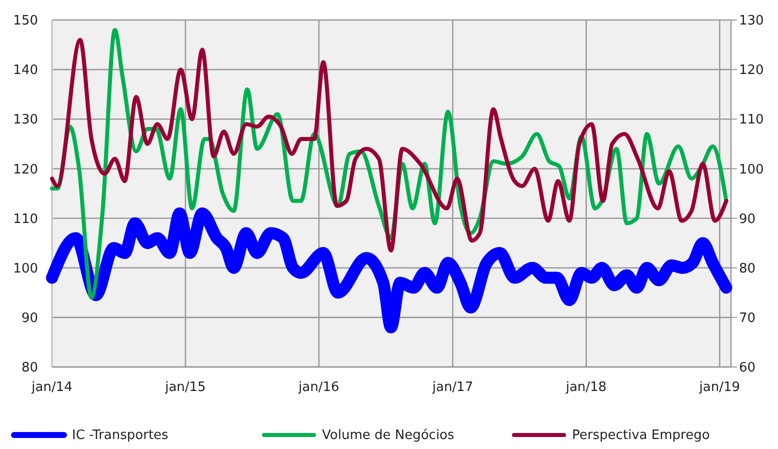 The width and height of the screenshot is (778, 449). I want to click on x-tick-label: jan/17, so click(452, 387).